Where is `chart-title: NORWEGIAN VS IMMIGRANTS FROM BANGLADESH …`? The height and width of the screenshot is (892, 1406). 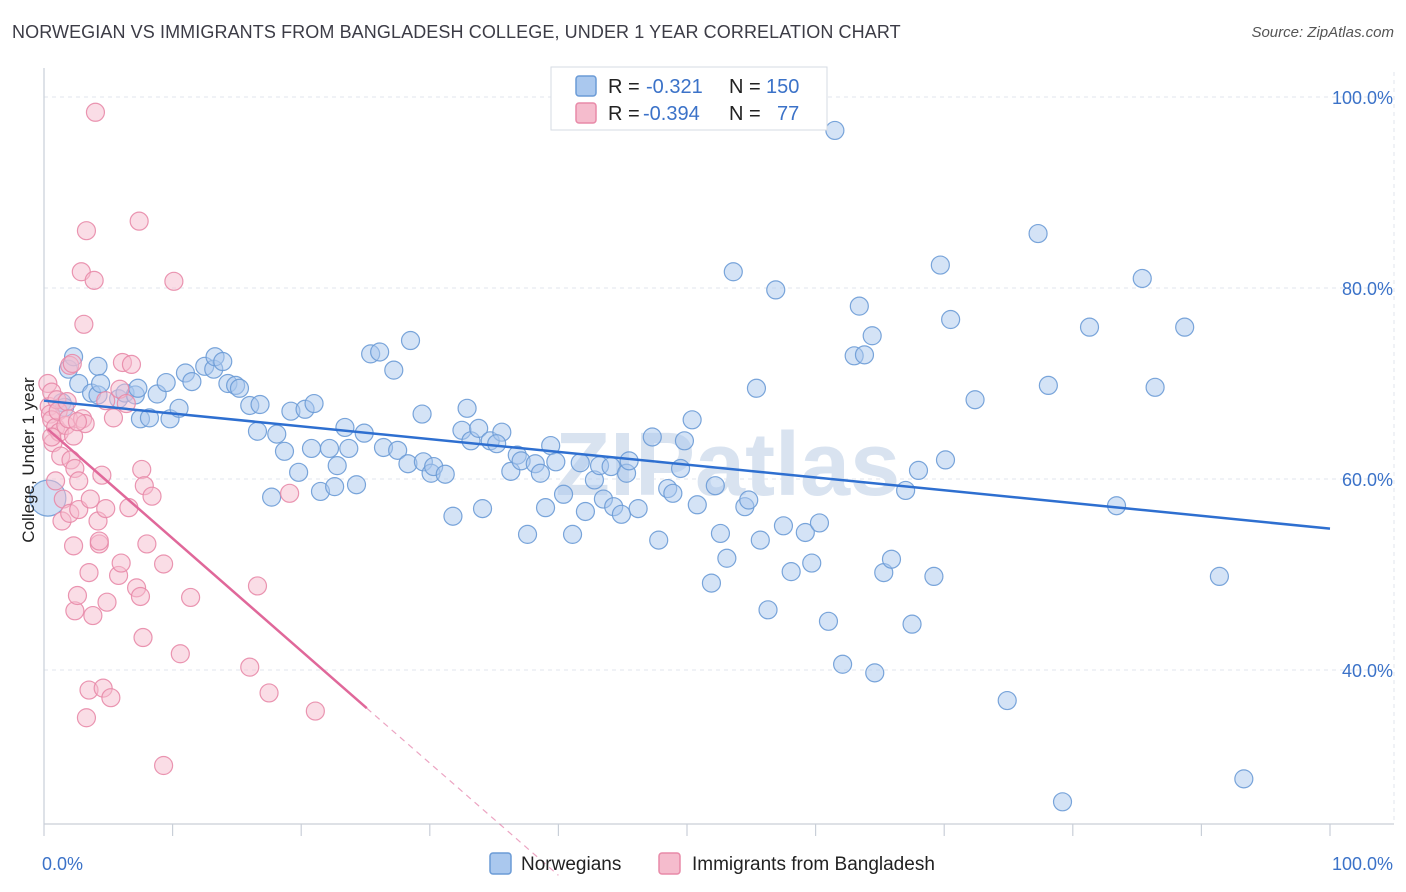 chart-title: NORWEGIAN VS IMMIGRANTS FROM BANGLADESH … is located at coordinates (456, 32).